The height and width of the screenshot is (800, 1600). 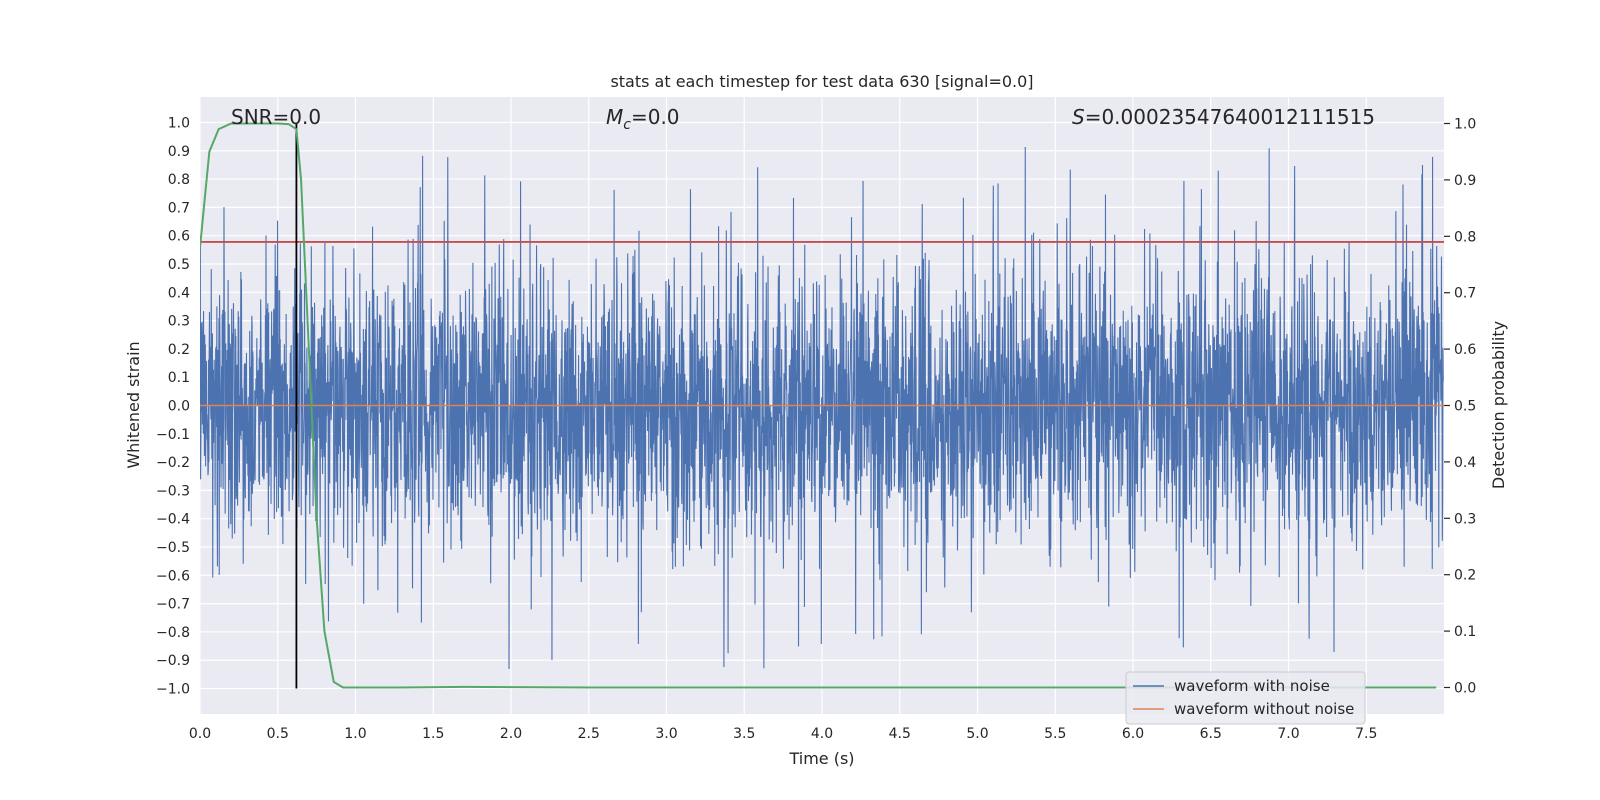 I want to click on y-tick-label: −0.2, so click(x=173, y=463).